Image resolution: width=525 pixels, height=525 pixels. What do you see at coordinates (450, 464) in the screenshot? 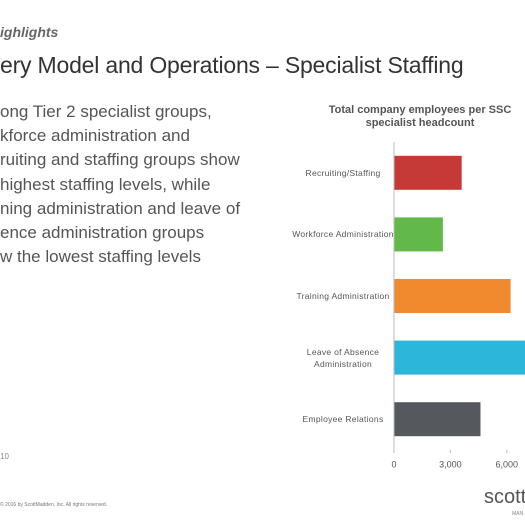
I see `x-tick-label: 3,000` at bounding box center [450, 464].